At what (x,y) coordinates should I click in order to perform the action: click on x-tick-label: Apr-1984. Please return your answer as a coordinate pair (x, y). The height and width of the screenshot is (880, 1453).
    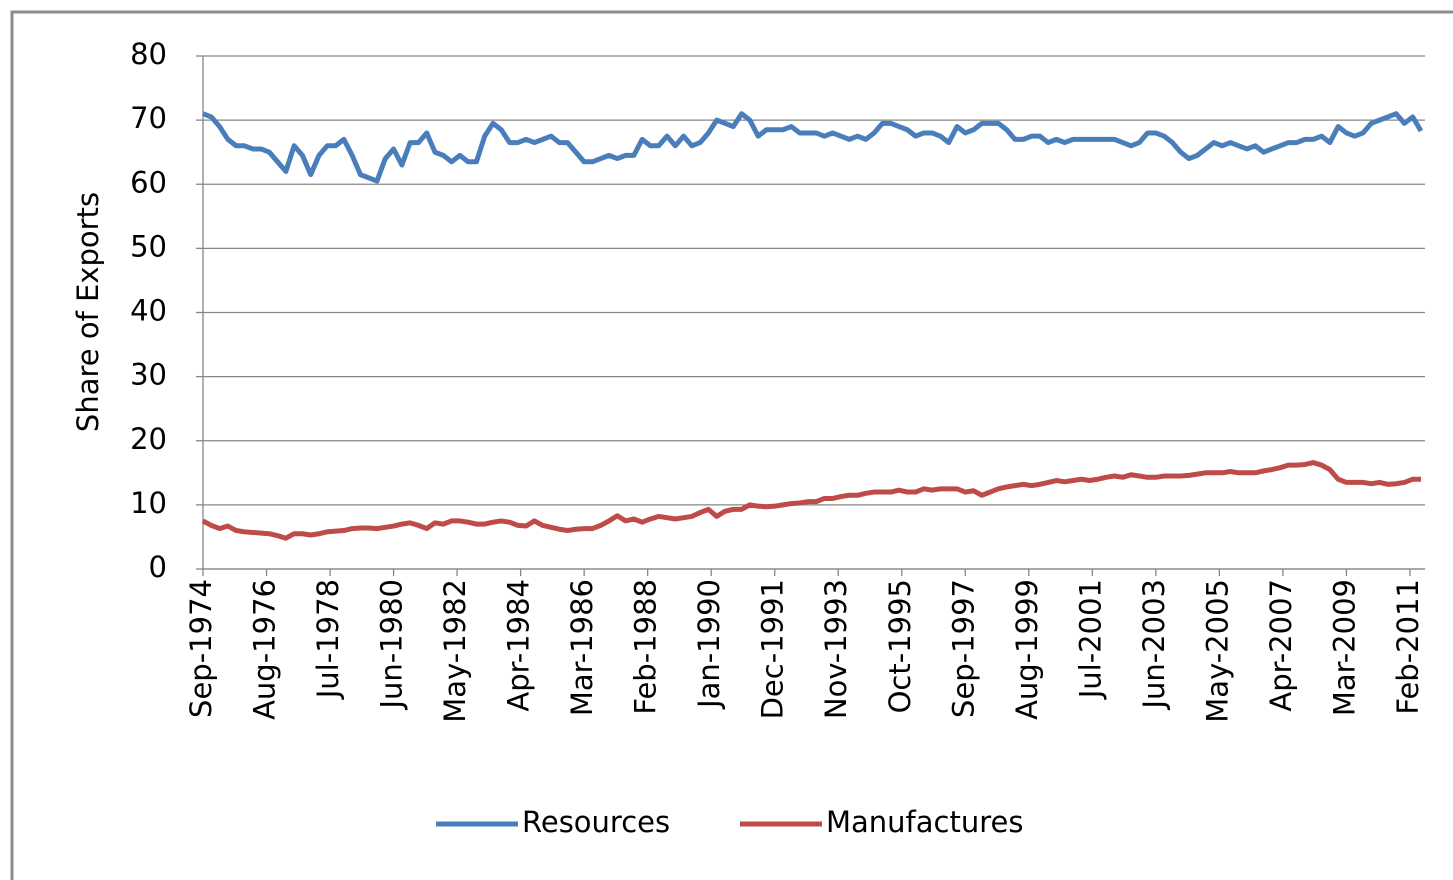
    Looking at the image, I should click on (519, 645).